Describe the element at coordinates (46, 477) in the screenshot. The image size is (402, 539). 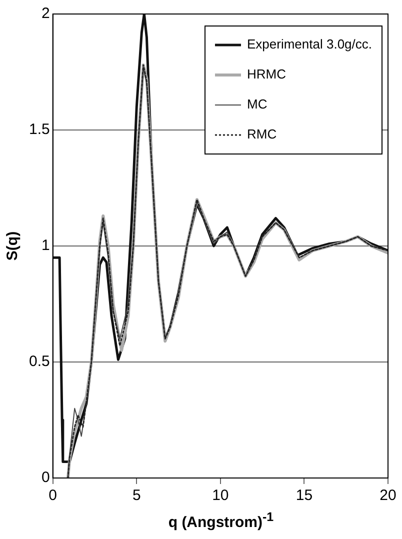
I see `y-tick-label: 0` at that location.